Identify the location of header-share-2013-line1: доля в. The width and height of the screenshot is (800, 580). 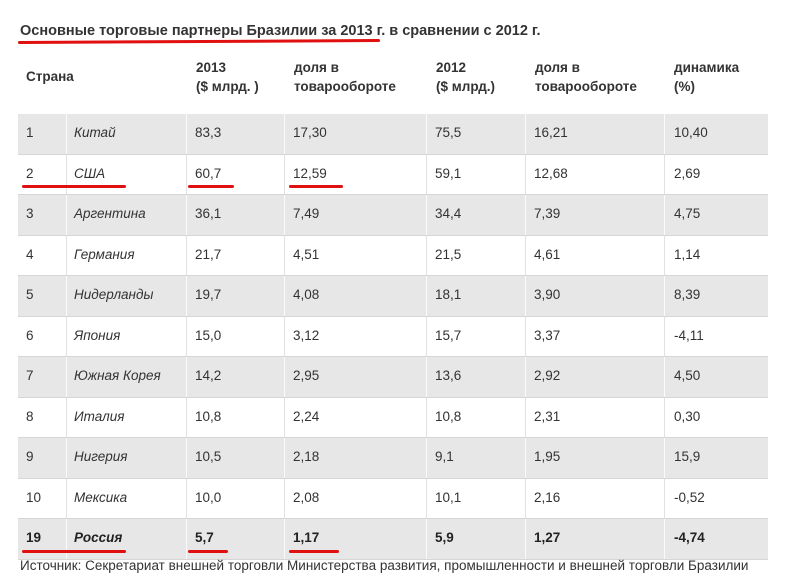
(316, 67).